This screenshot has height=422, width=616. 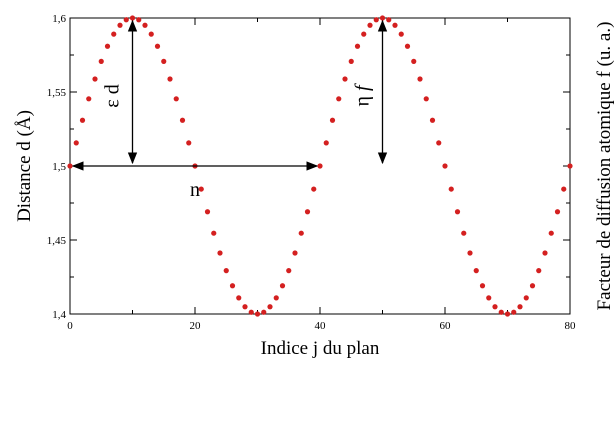 I want to click on x-tick-label: 80, so click(x=571, y=326).